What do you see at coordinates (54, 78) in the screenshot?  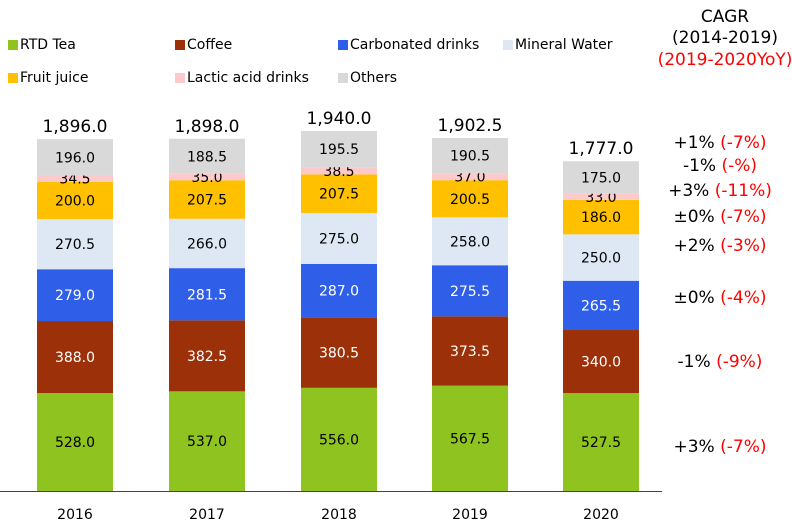 I see `legend-label: Fruit juice` at bounding box center [54, 78].